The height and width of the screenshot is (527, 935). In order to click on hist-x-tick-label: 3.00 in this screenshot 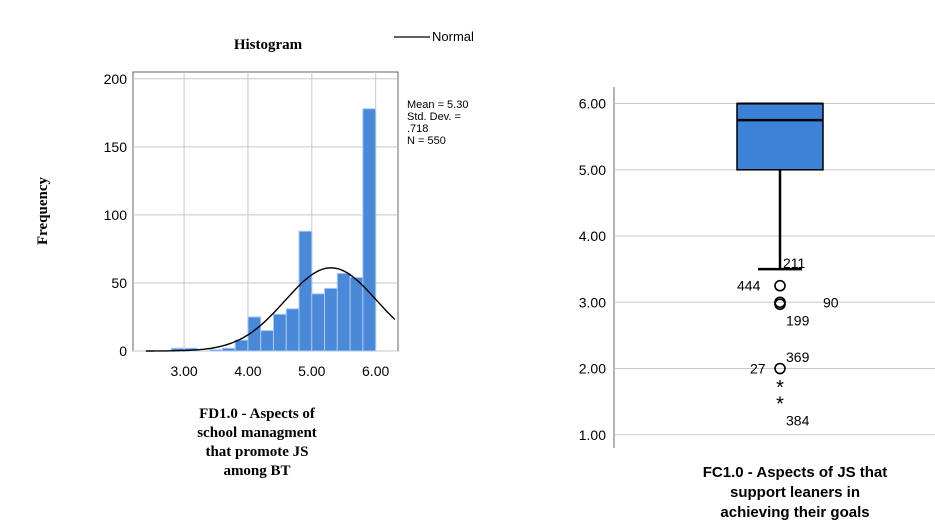, I will do `click(183, 371)`.